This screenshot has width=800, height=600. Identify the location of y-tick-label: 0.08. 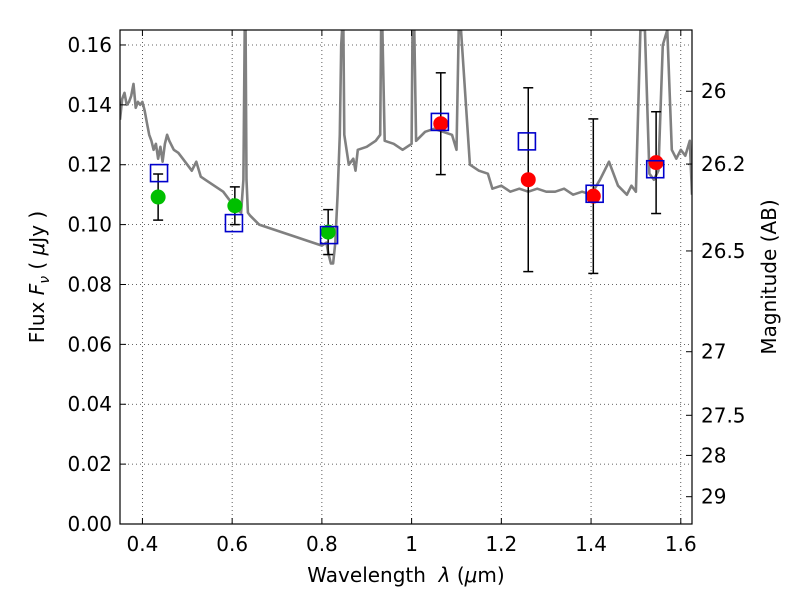
(89, 284).